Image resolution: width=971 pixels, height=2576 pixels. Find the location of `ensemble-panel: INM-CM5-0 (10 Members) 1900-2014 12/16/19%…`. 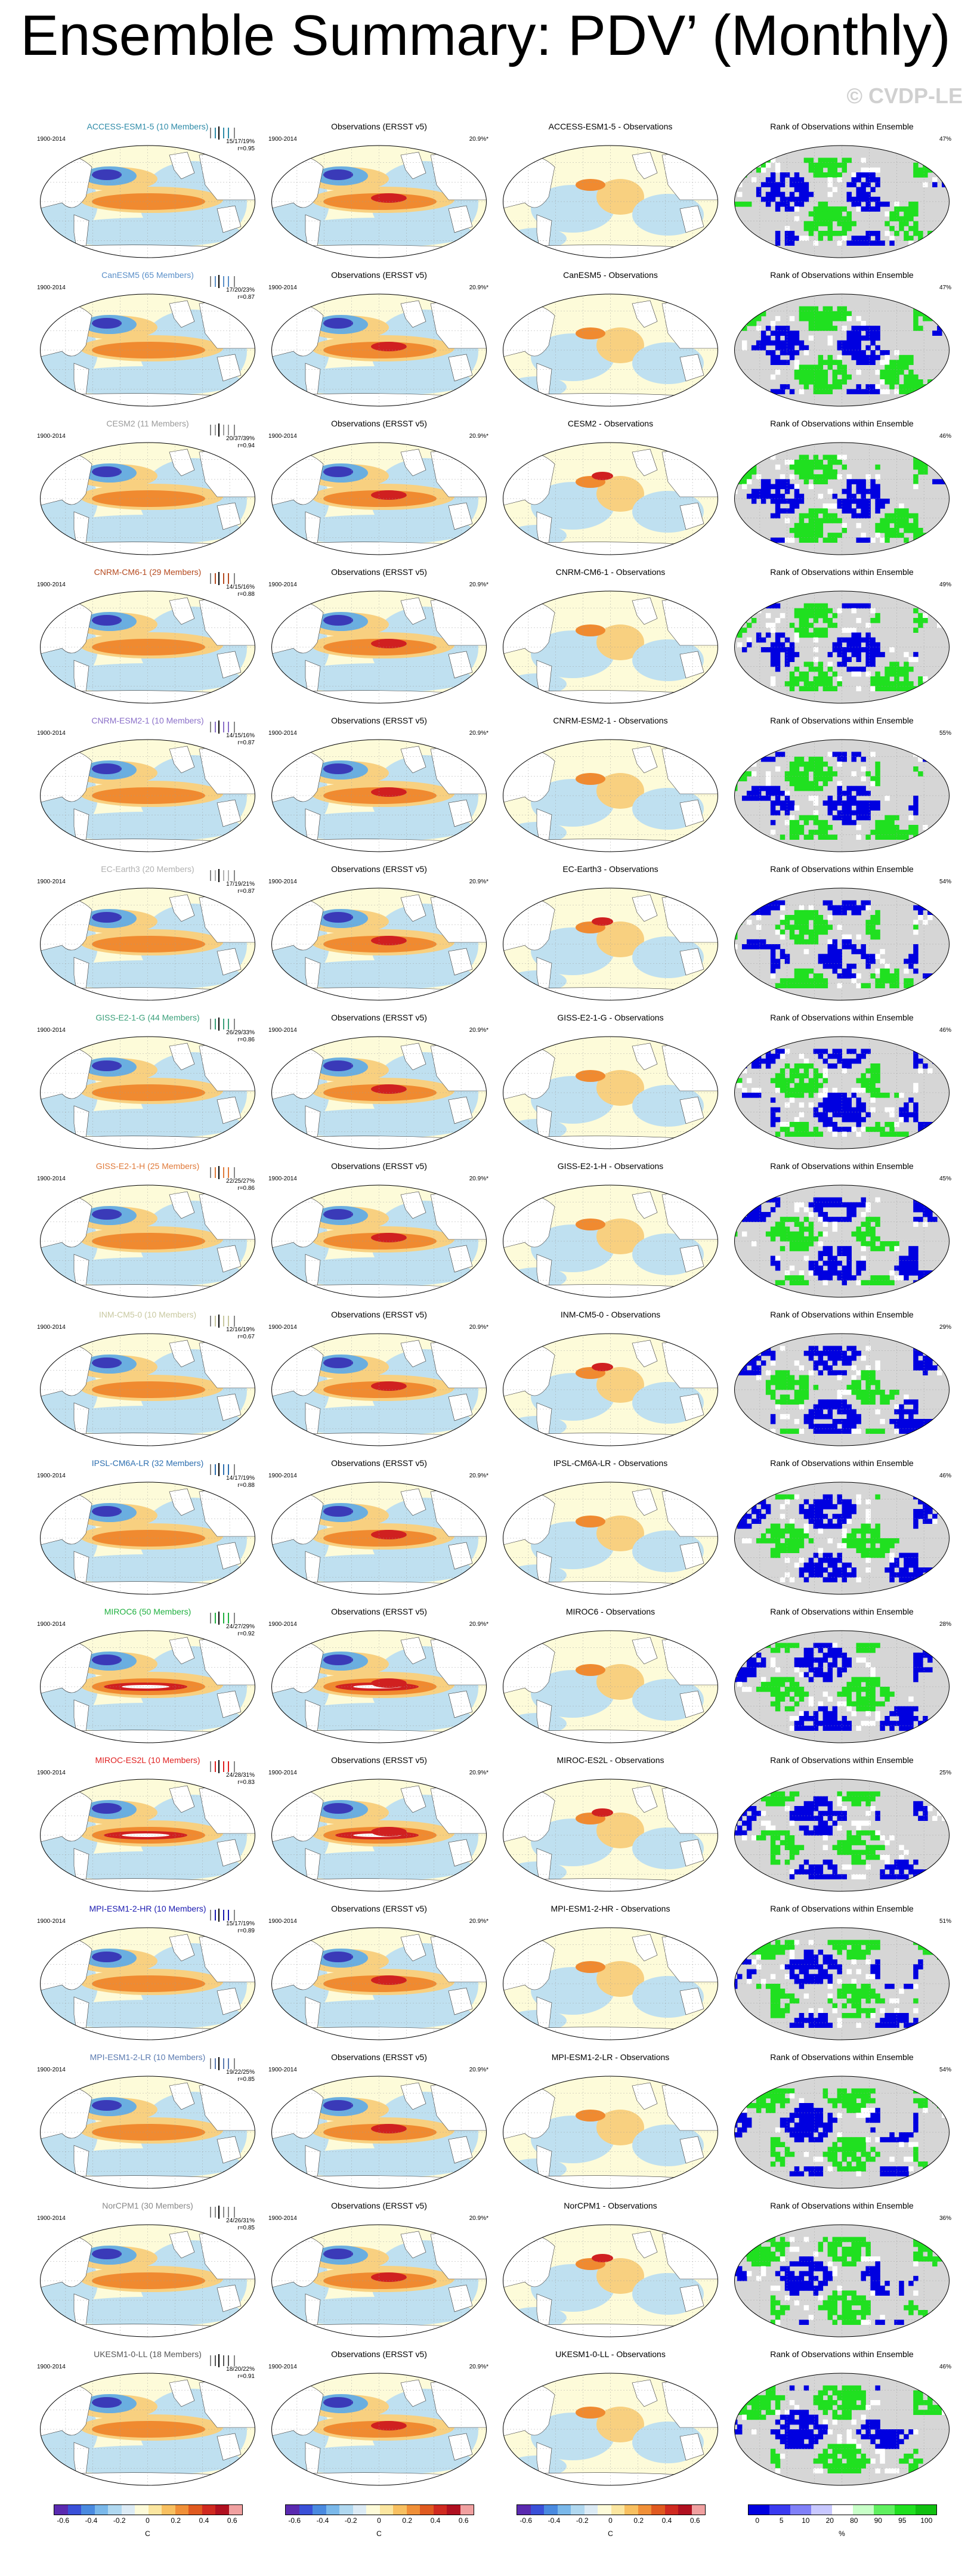

ensemble-panel: INM-CM5-0 (10 Members) 1900-2014 12/16/19%… is located at coordinates (148, 1379).